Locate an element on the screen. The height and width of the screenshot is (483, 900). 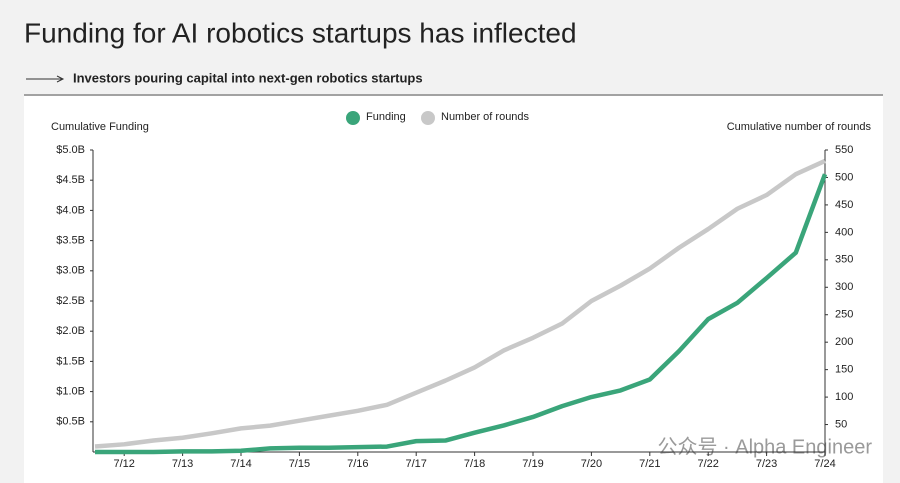
x-tick-label: 7/24 is located at coordinates (824, 464).